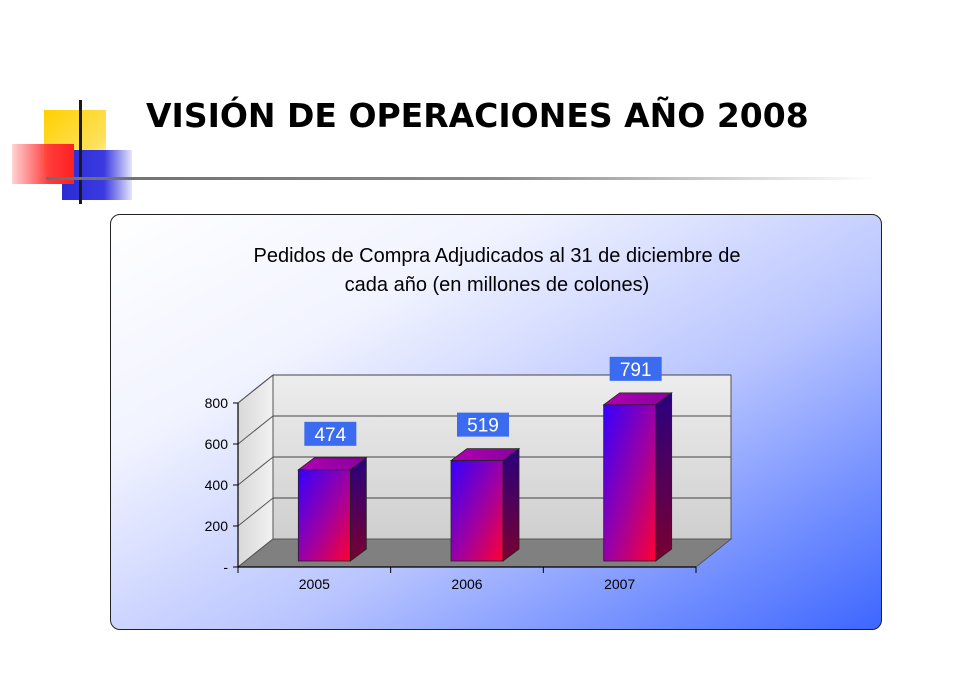  What do you see at coordinates (497, 285) in the screenshot?
I see `chart-title-line-2: cada año (en millones de colones)` at bounding box center [497, 285].